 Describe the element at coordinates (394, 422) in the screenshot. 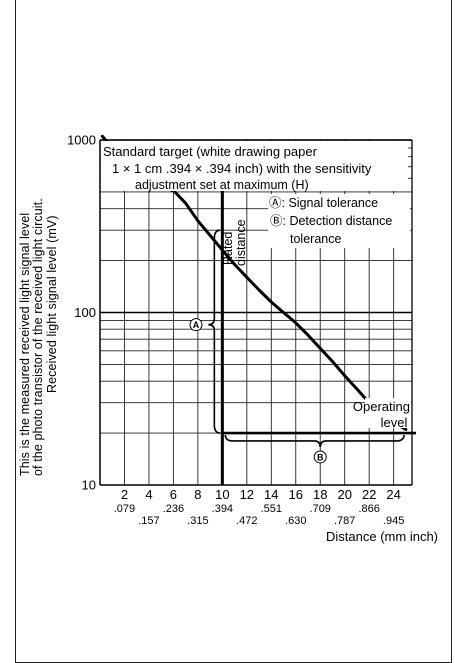

I see `operating-level-label-2: level` at that location.